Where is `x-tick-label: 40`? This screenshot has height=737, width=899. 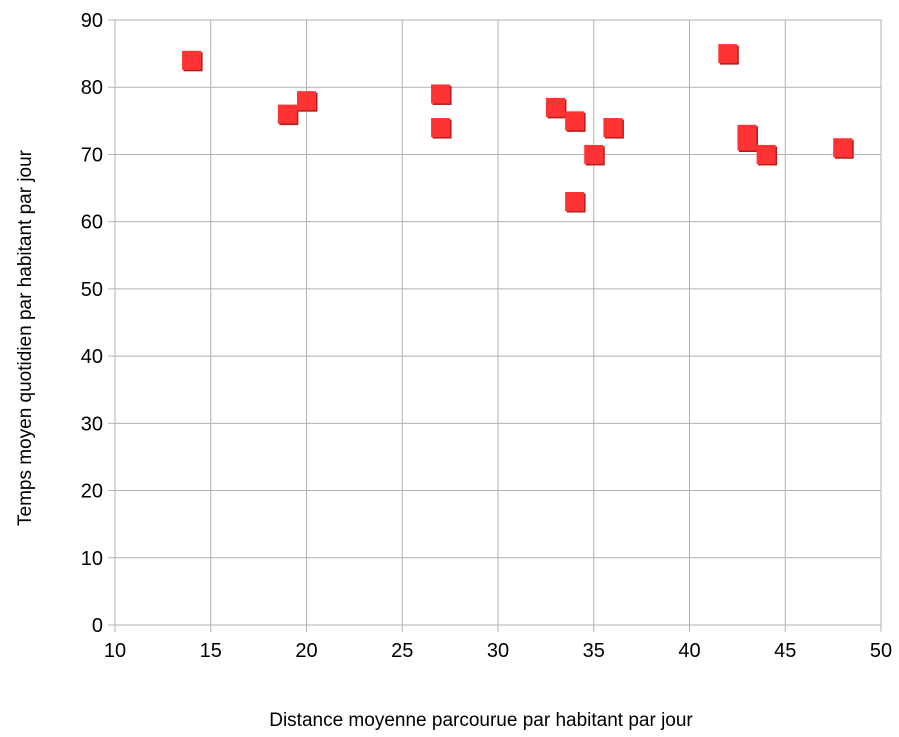
x-tick-label: 40 is located at coordinates (689, 651).